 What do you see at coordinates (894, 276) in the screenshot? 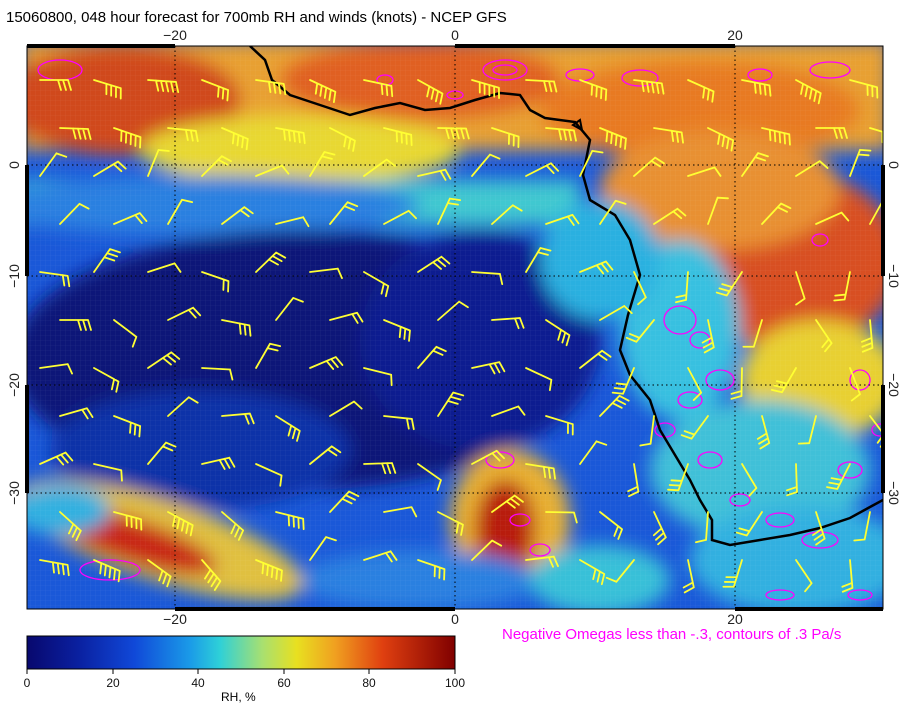
I see `lat-tick-right-10s: −10` at bounding box center [894, 276].